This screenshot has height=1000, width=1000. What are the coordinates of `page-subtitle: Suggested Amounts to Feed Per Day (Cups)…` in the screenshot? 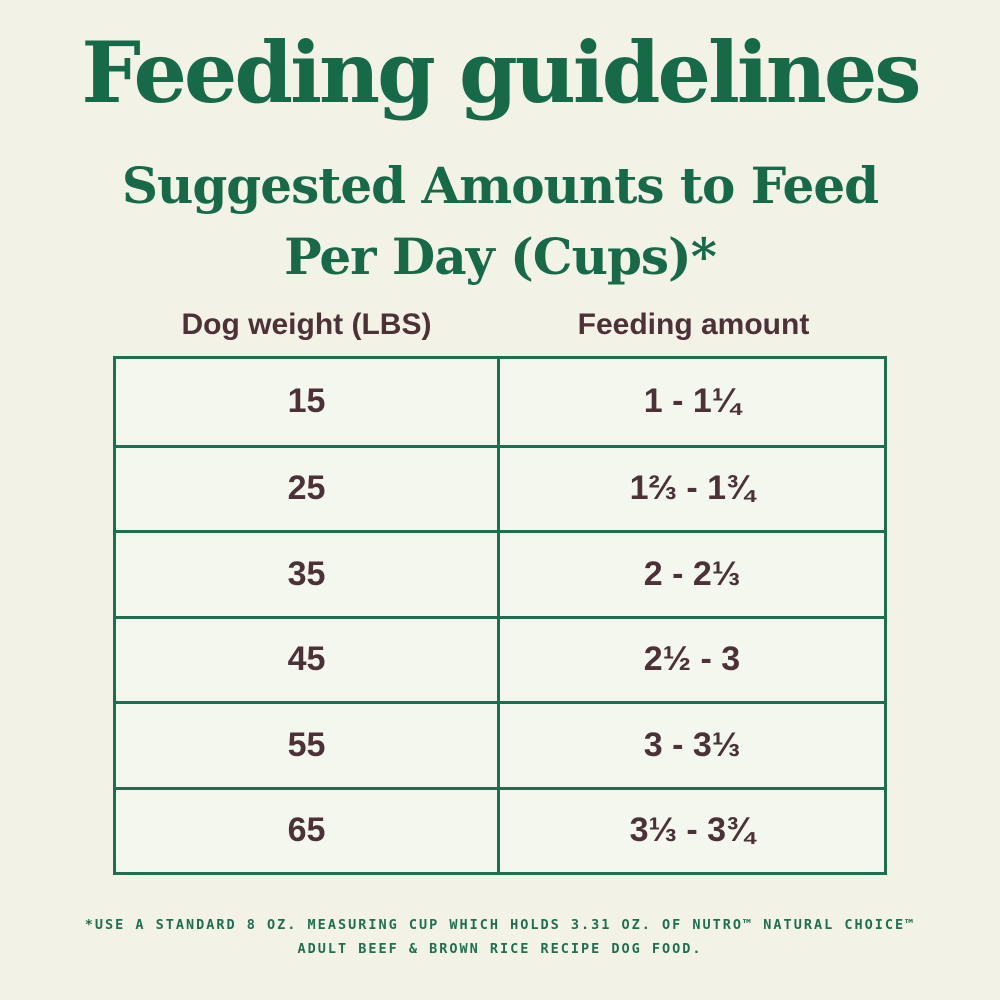 It's located at (500, 221).